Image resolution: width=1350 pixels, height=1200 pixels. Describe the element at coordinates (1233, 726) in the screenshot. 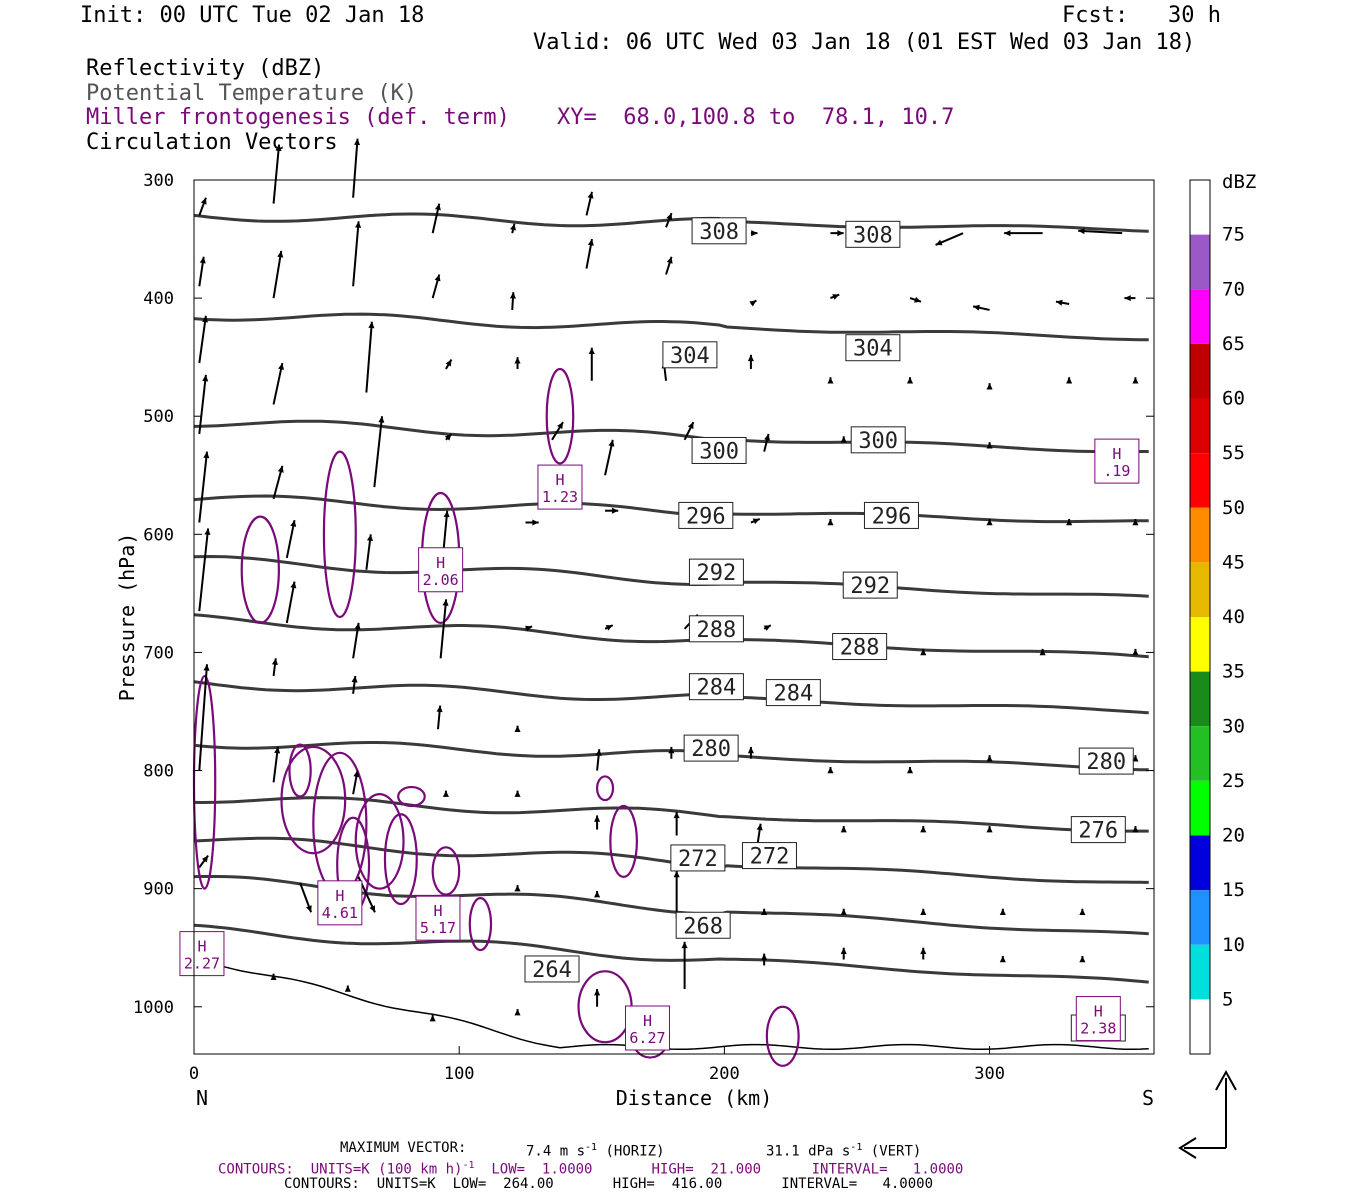

I see `colorbar-label: 30` at that location.